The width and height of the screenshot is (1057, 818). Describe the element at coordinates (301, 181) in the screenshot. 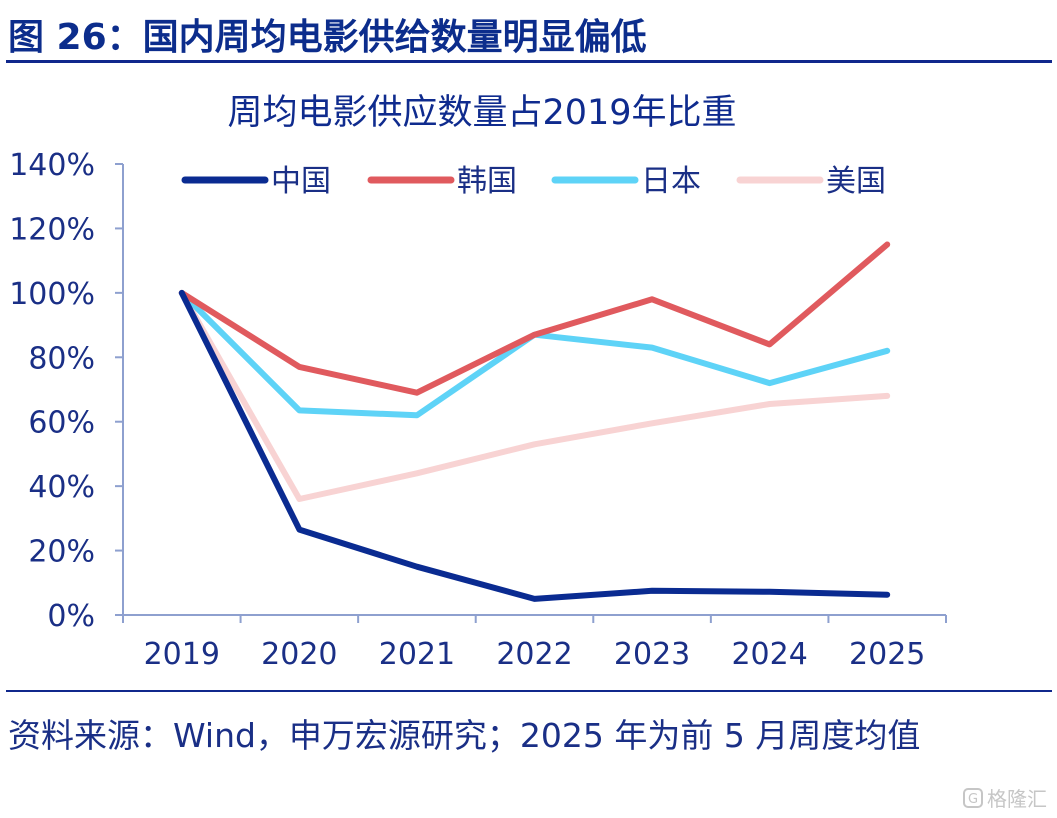

I see `legend-label: 中国` at that location.